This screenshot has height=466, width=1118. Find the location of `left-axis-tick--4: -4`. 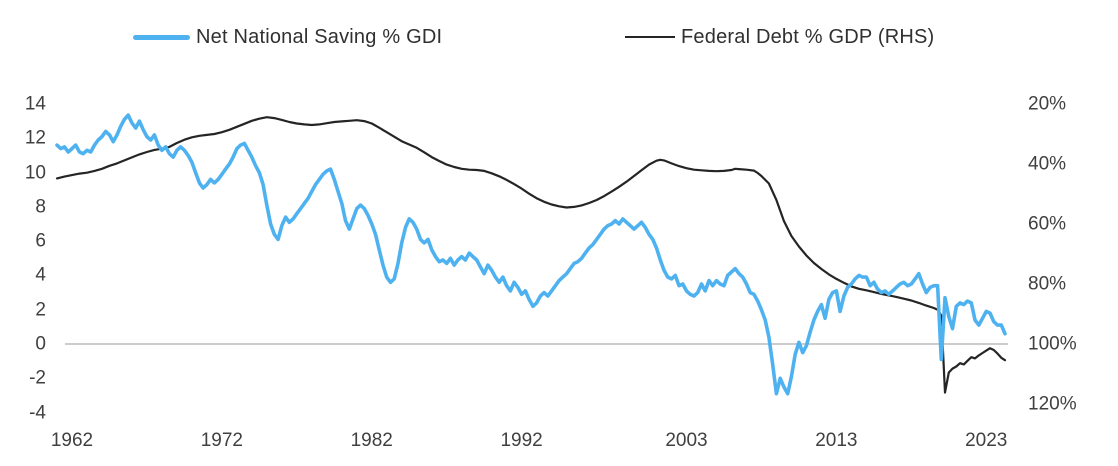

left-axis-tick--4: -4 is located at coordinates (37, 413).